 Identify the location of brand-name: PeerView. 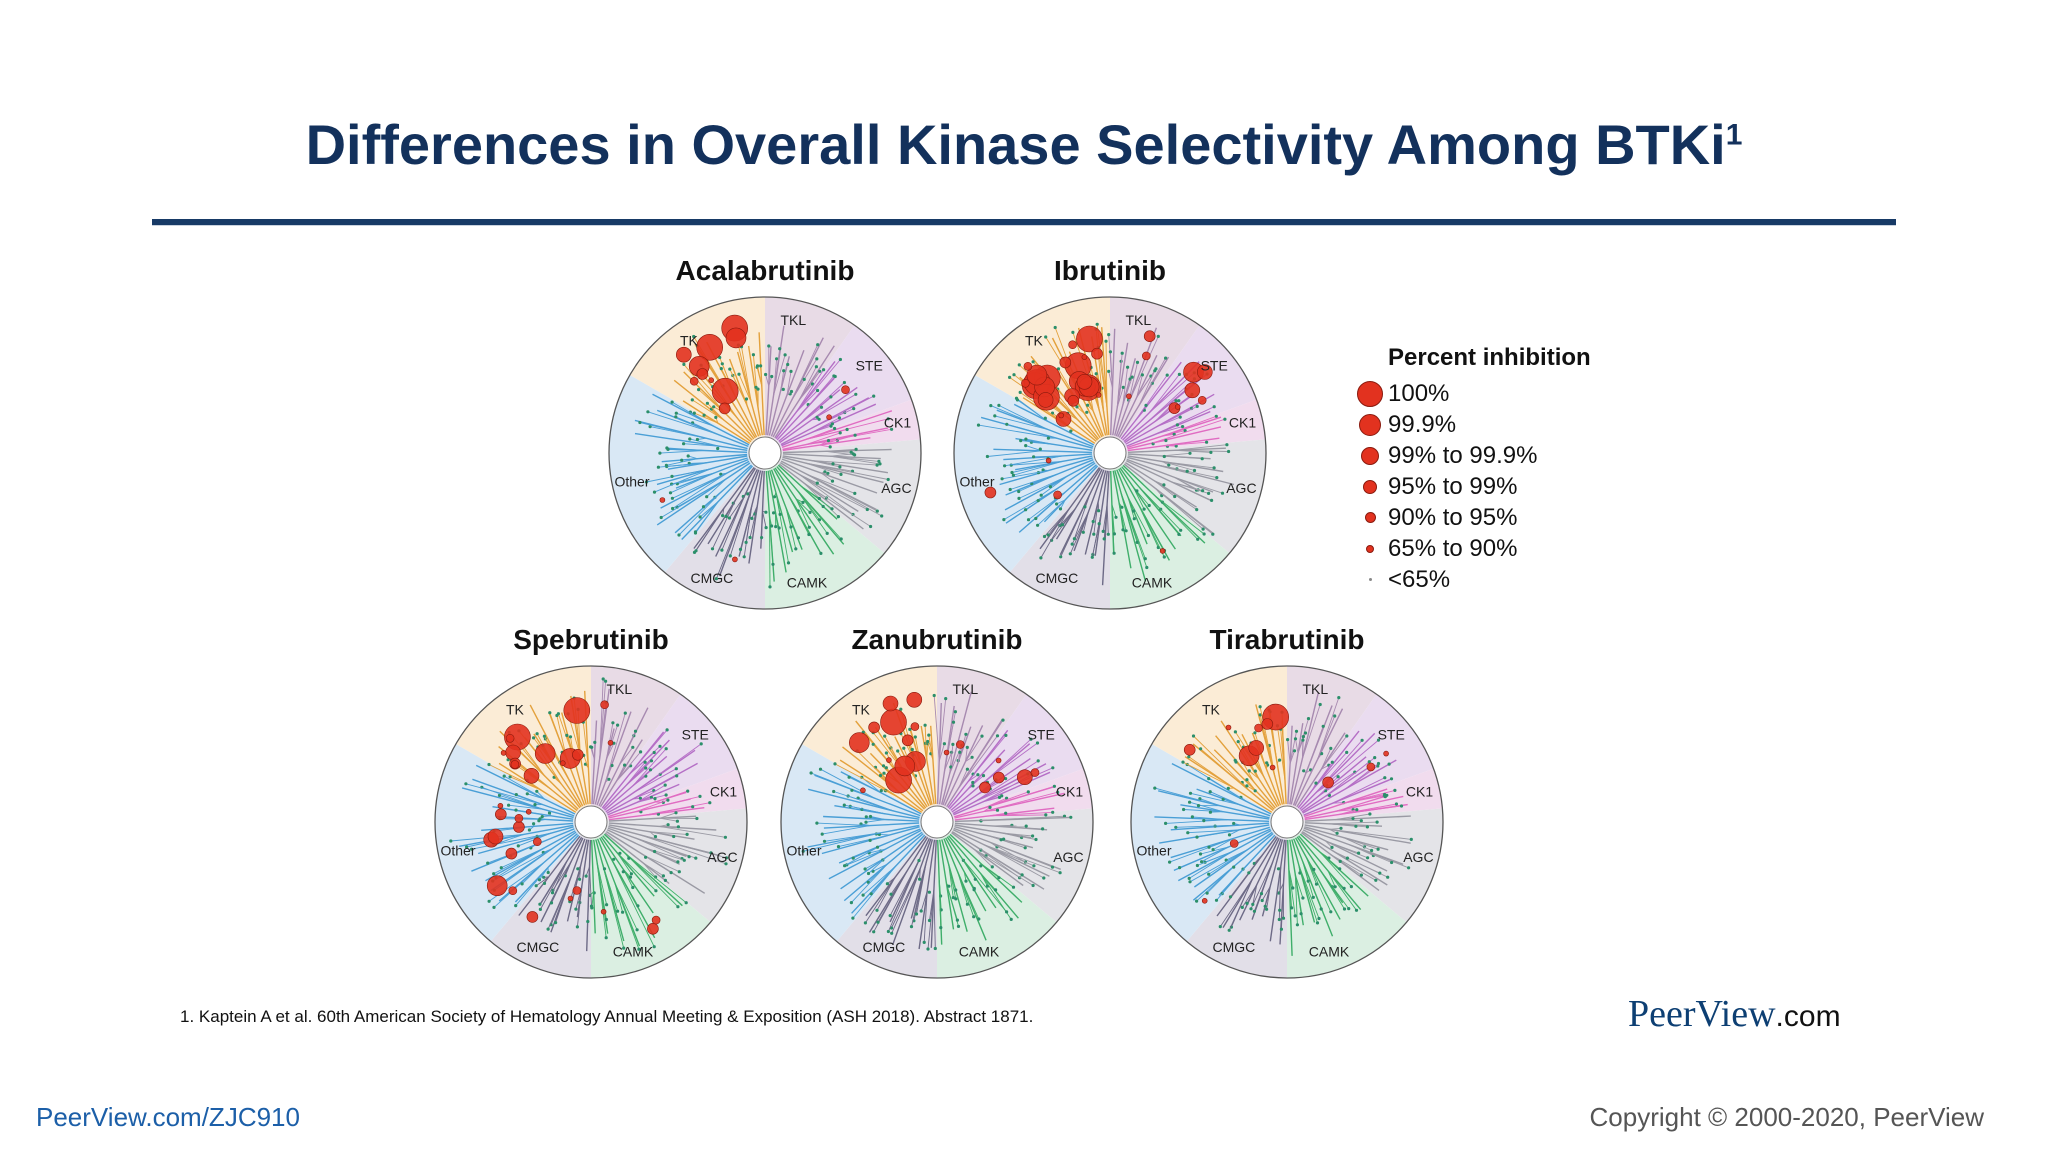
(1702, 1014).